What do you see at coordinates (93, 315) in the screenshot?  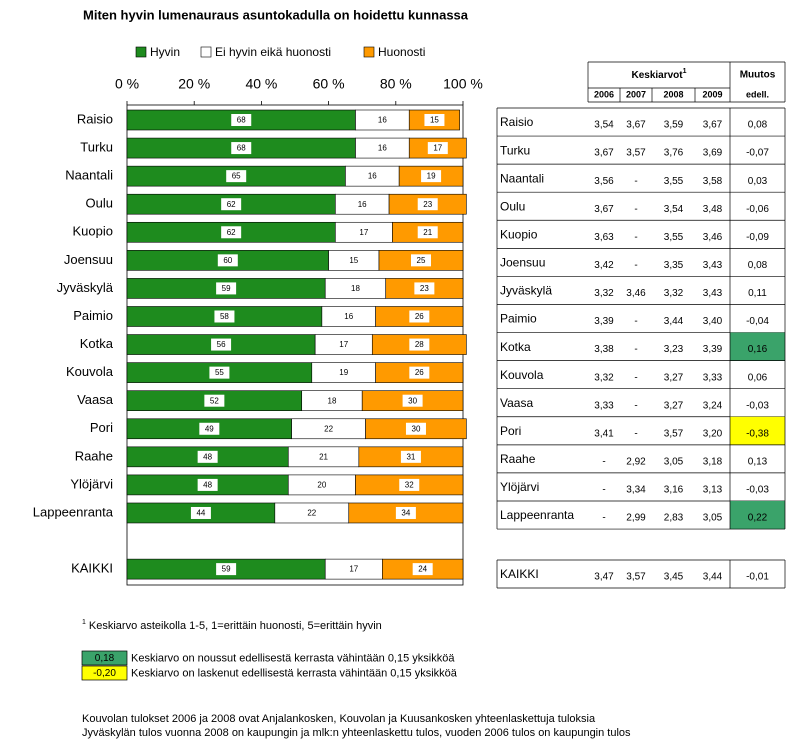 I see `category-label: Paimio` at bounding box center [93, 315].